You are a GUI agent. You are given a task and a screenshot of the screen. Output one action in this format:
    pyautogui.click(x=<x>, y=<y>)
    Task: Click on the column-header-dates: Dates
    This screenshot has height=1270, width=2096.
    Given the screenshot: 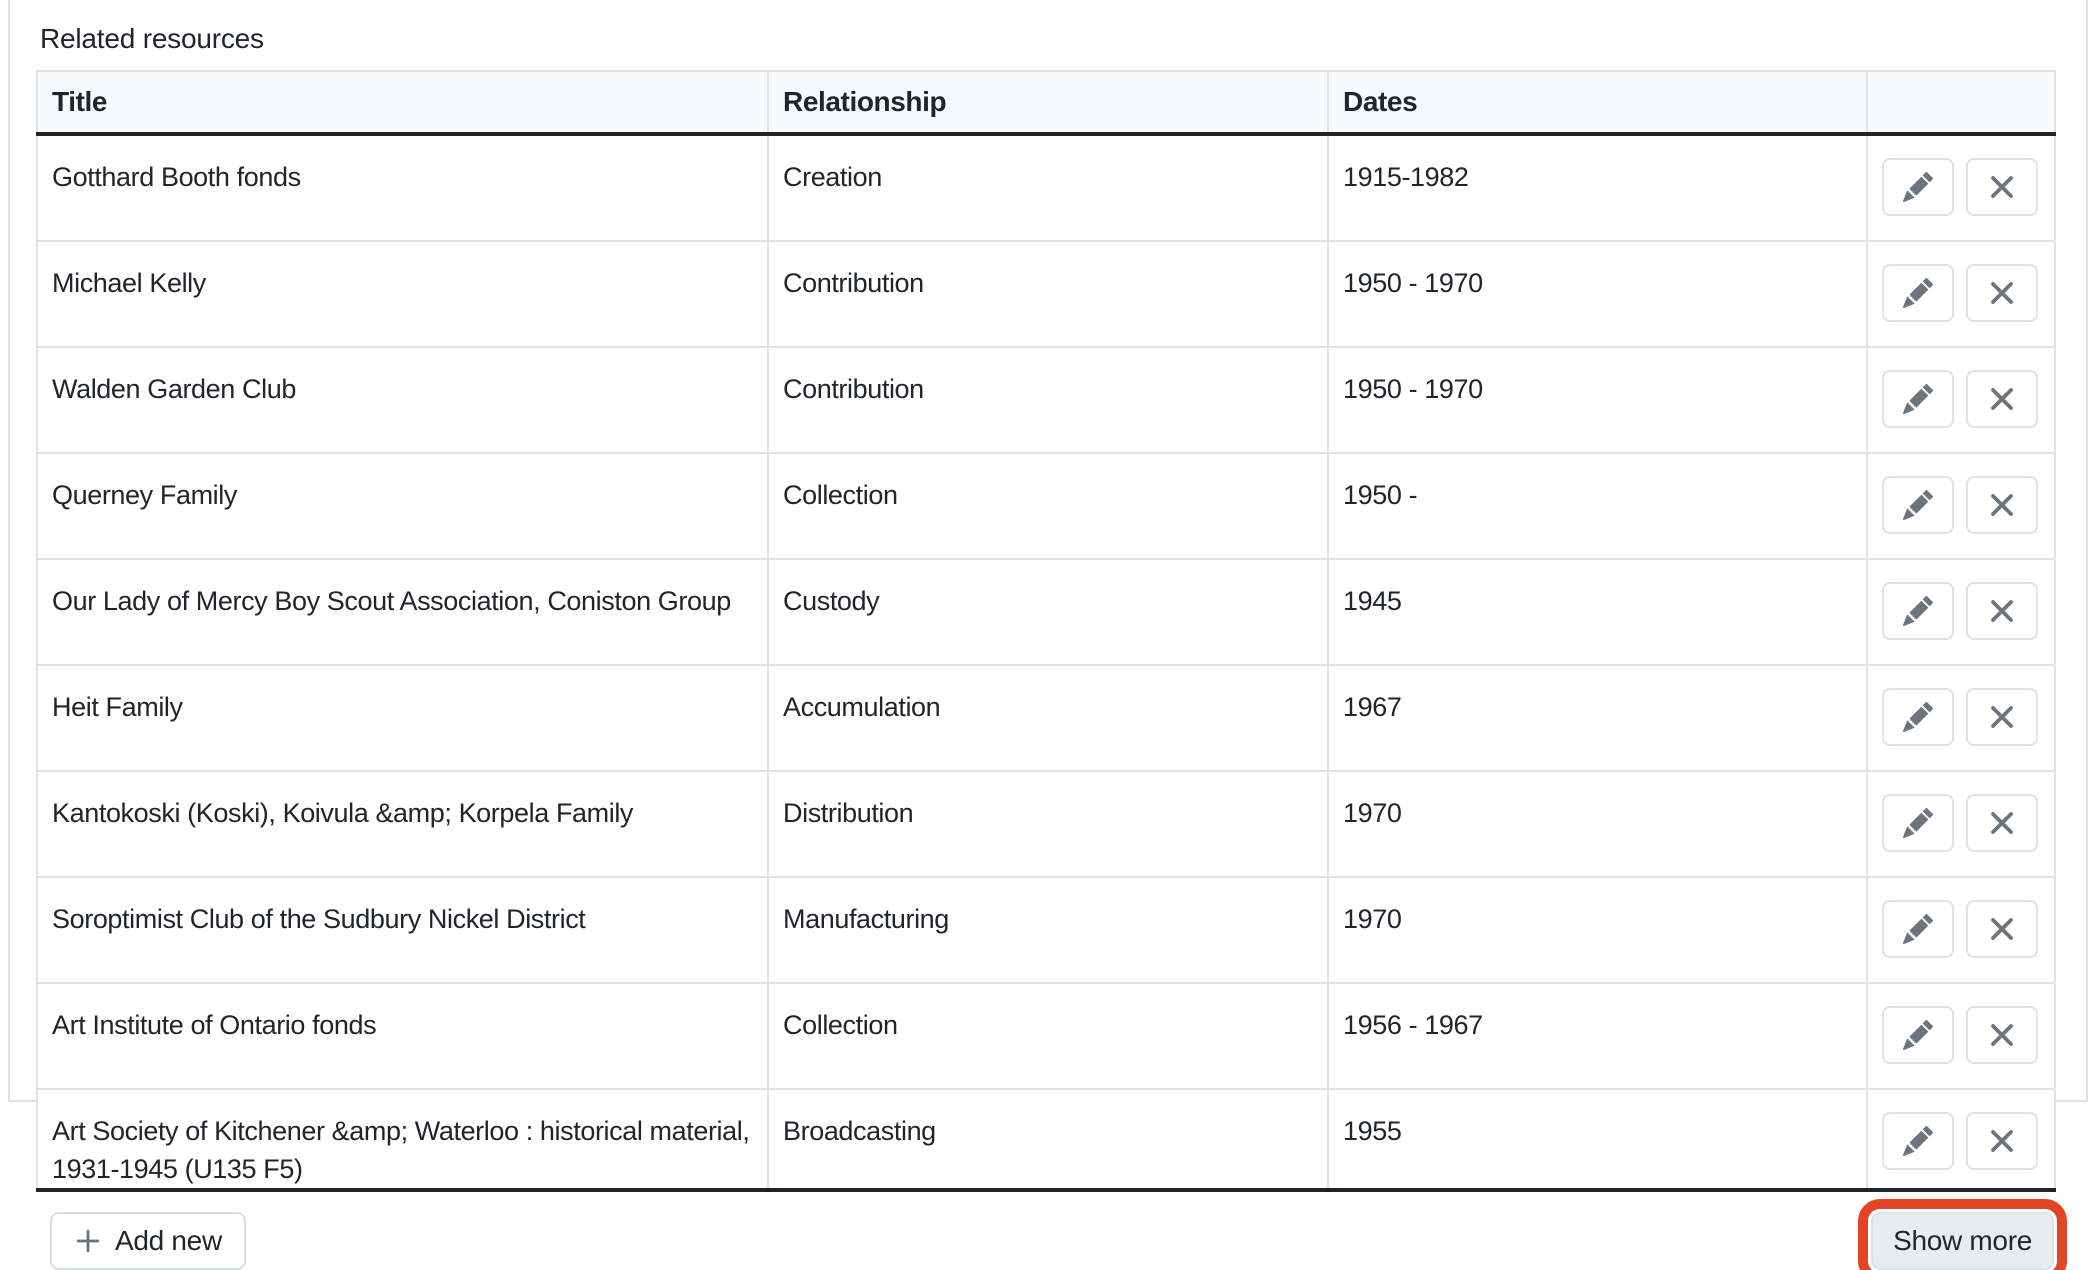 What is the action you would take?
    pyautogui.click(x=1598, y=103)
    